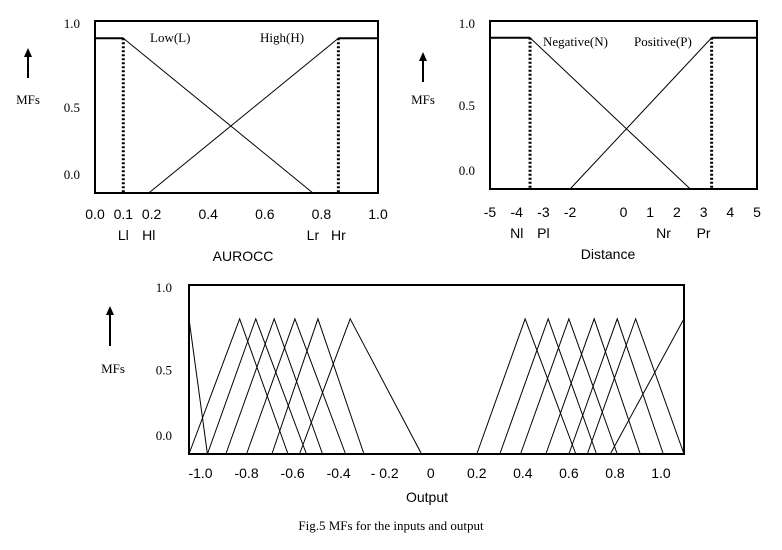  What do you see at coordinates (516, 212) in the screenshot?
I see `x-tick-label: -4` at bounding box center [516, 212].